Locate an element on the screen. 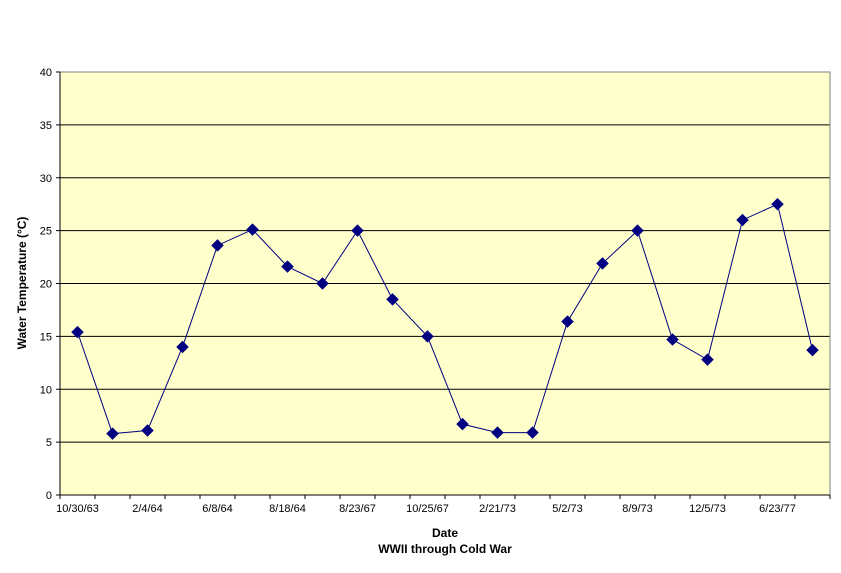 Image resolution: width=841 pixels, height=573 pixels. y-tick-label: 25 is located at coordinates (46, 232).